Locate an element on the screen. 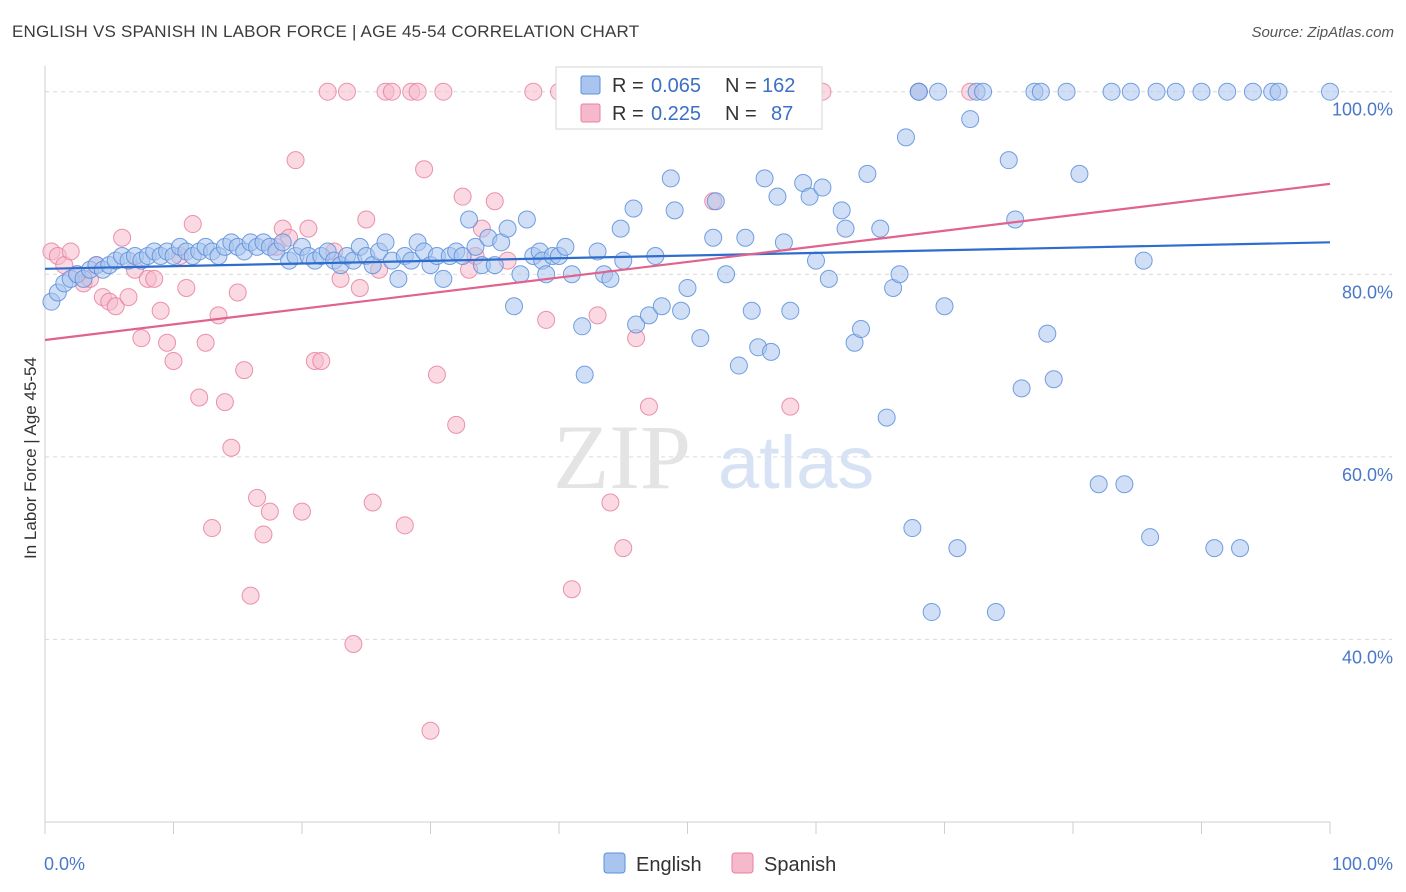 The height and width of the screenshot is (892, 1406). y-tick-label-100: 100.0% is located at coordinates (1362, 110).